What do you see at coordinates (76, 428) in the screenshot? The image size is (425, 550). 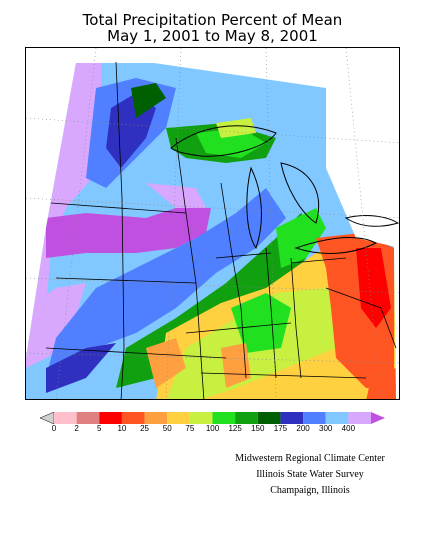 I see `legend-tick-label: 2` at bounding box center [76, 428].